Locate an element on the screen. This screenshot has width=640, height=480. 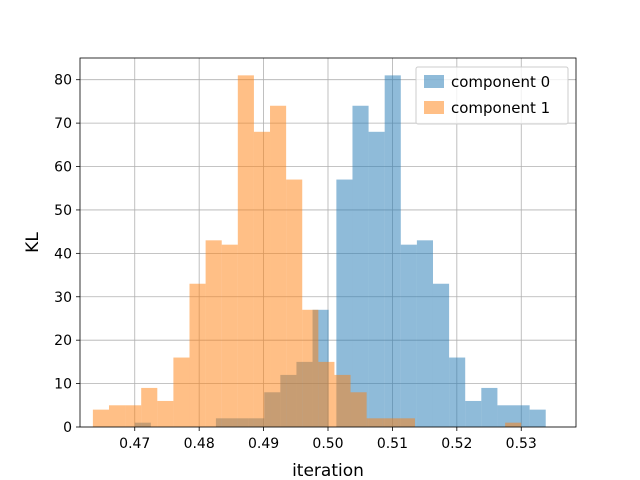
x-tick-label: 0.49 is located at coordinates (263, 444).